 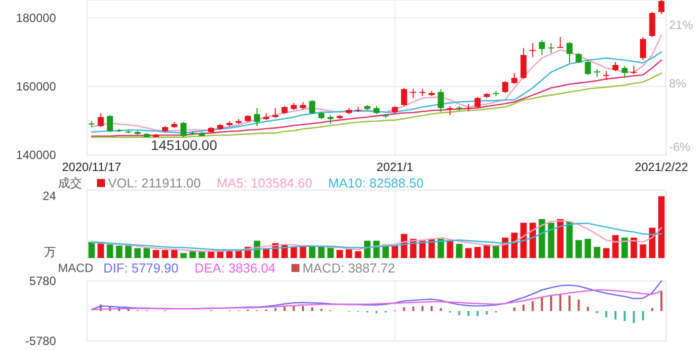 What do you see at coordinates (395, 167) in the screenshot?
I see `x-tick-label: 2021/1` at bounding box center [395, 167].